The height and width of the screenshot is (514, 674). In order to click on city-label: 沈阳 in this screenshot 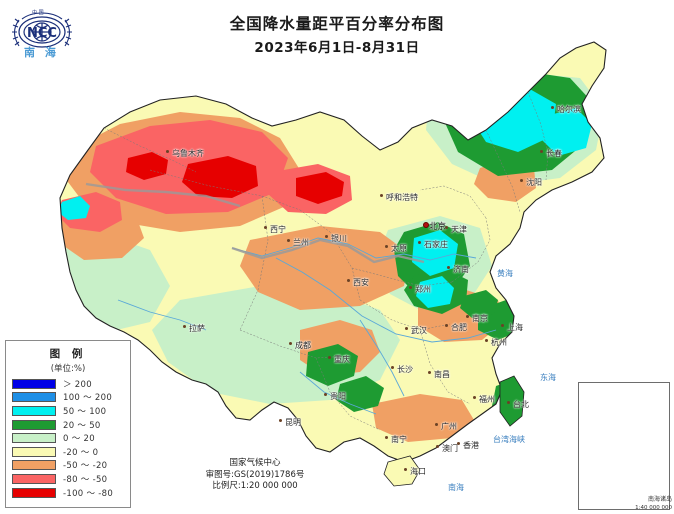, I will do `click(534, 182)`.